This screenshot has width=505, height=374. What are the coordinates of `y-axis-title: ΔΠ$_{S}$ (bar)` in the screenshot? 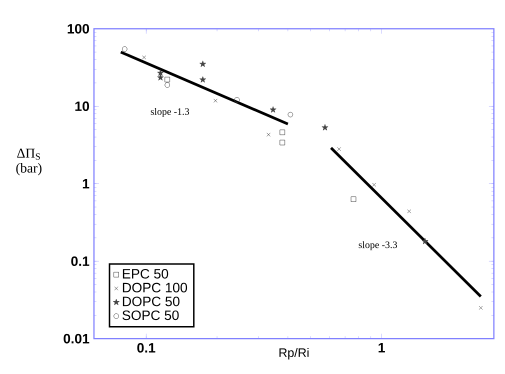 It's located at (29, 162).